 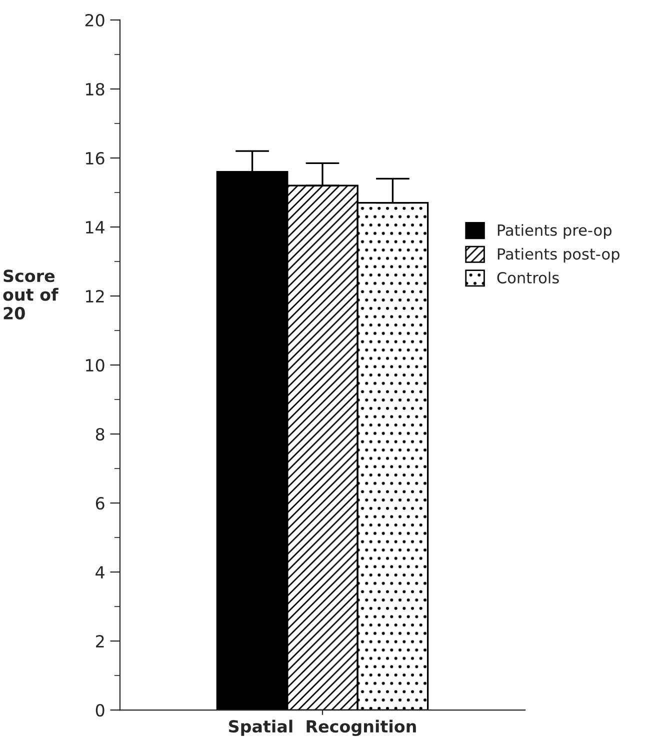 What do you see at coordinates (528, 278) in the screenshot?
I see `legend-label: Controls` at bounding box center [528, 278].